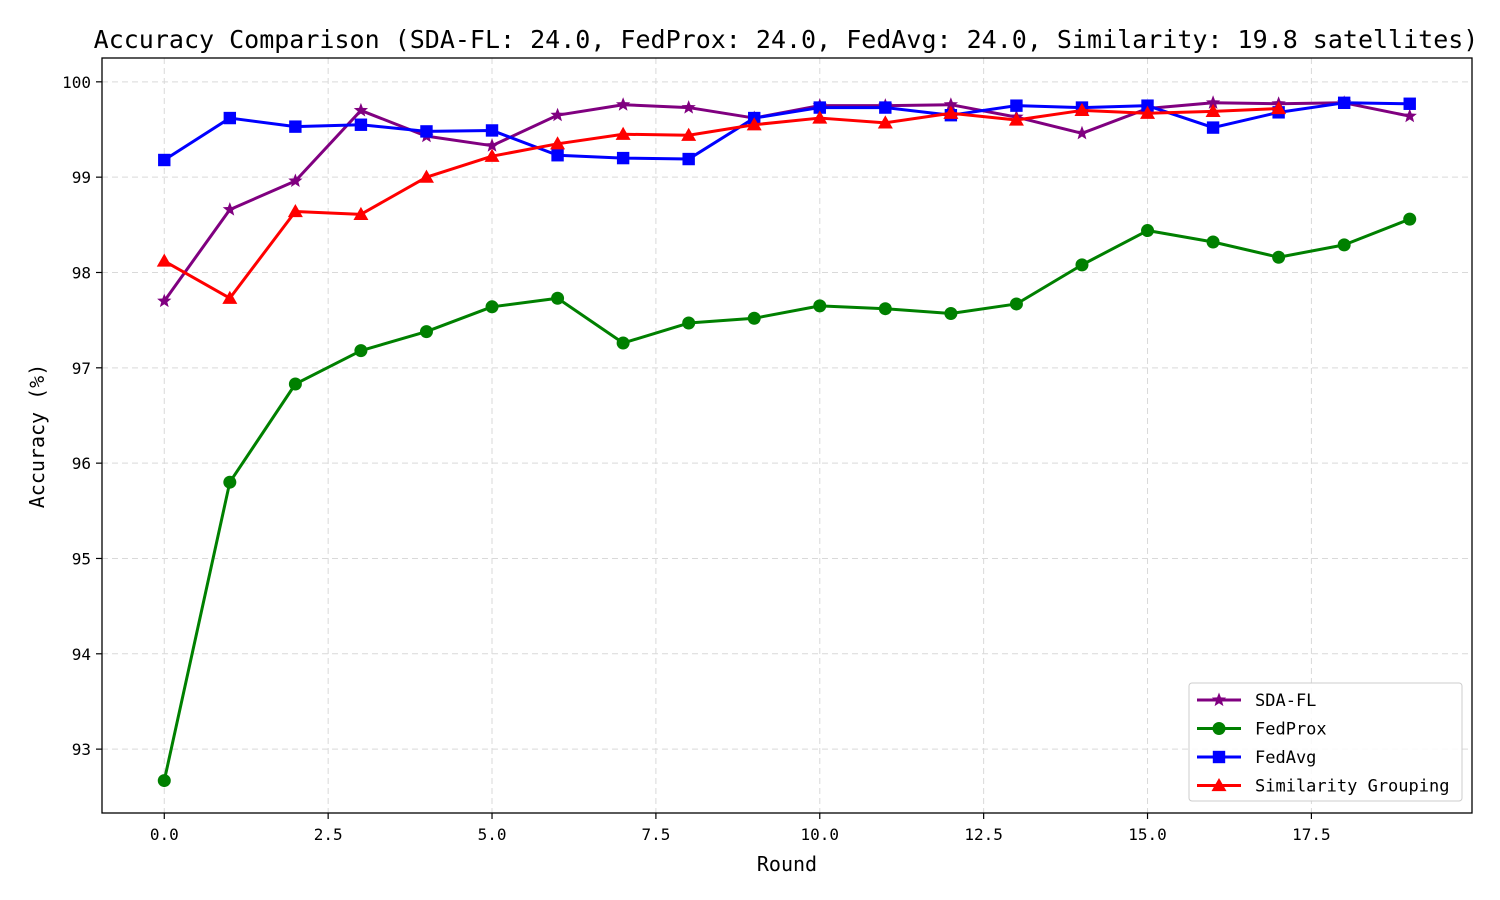  Describe the element at coordinates (1147, 834) in the screenshot. I see `x-tick-label: 15.0` at that location.